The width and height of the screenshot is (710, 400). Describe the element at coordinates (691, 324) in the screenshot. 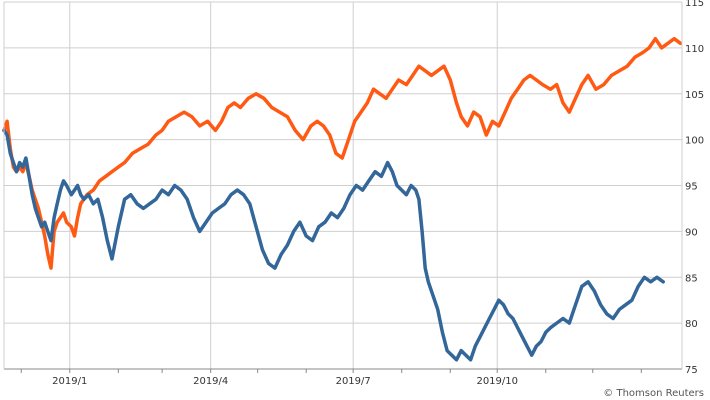

I see `y-tick-label-80: 80` at that location.